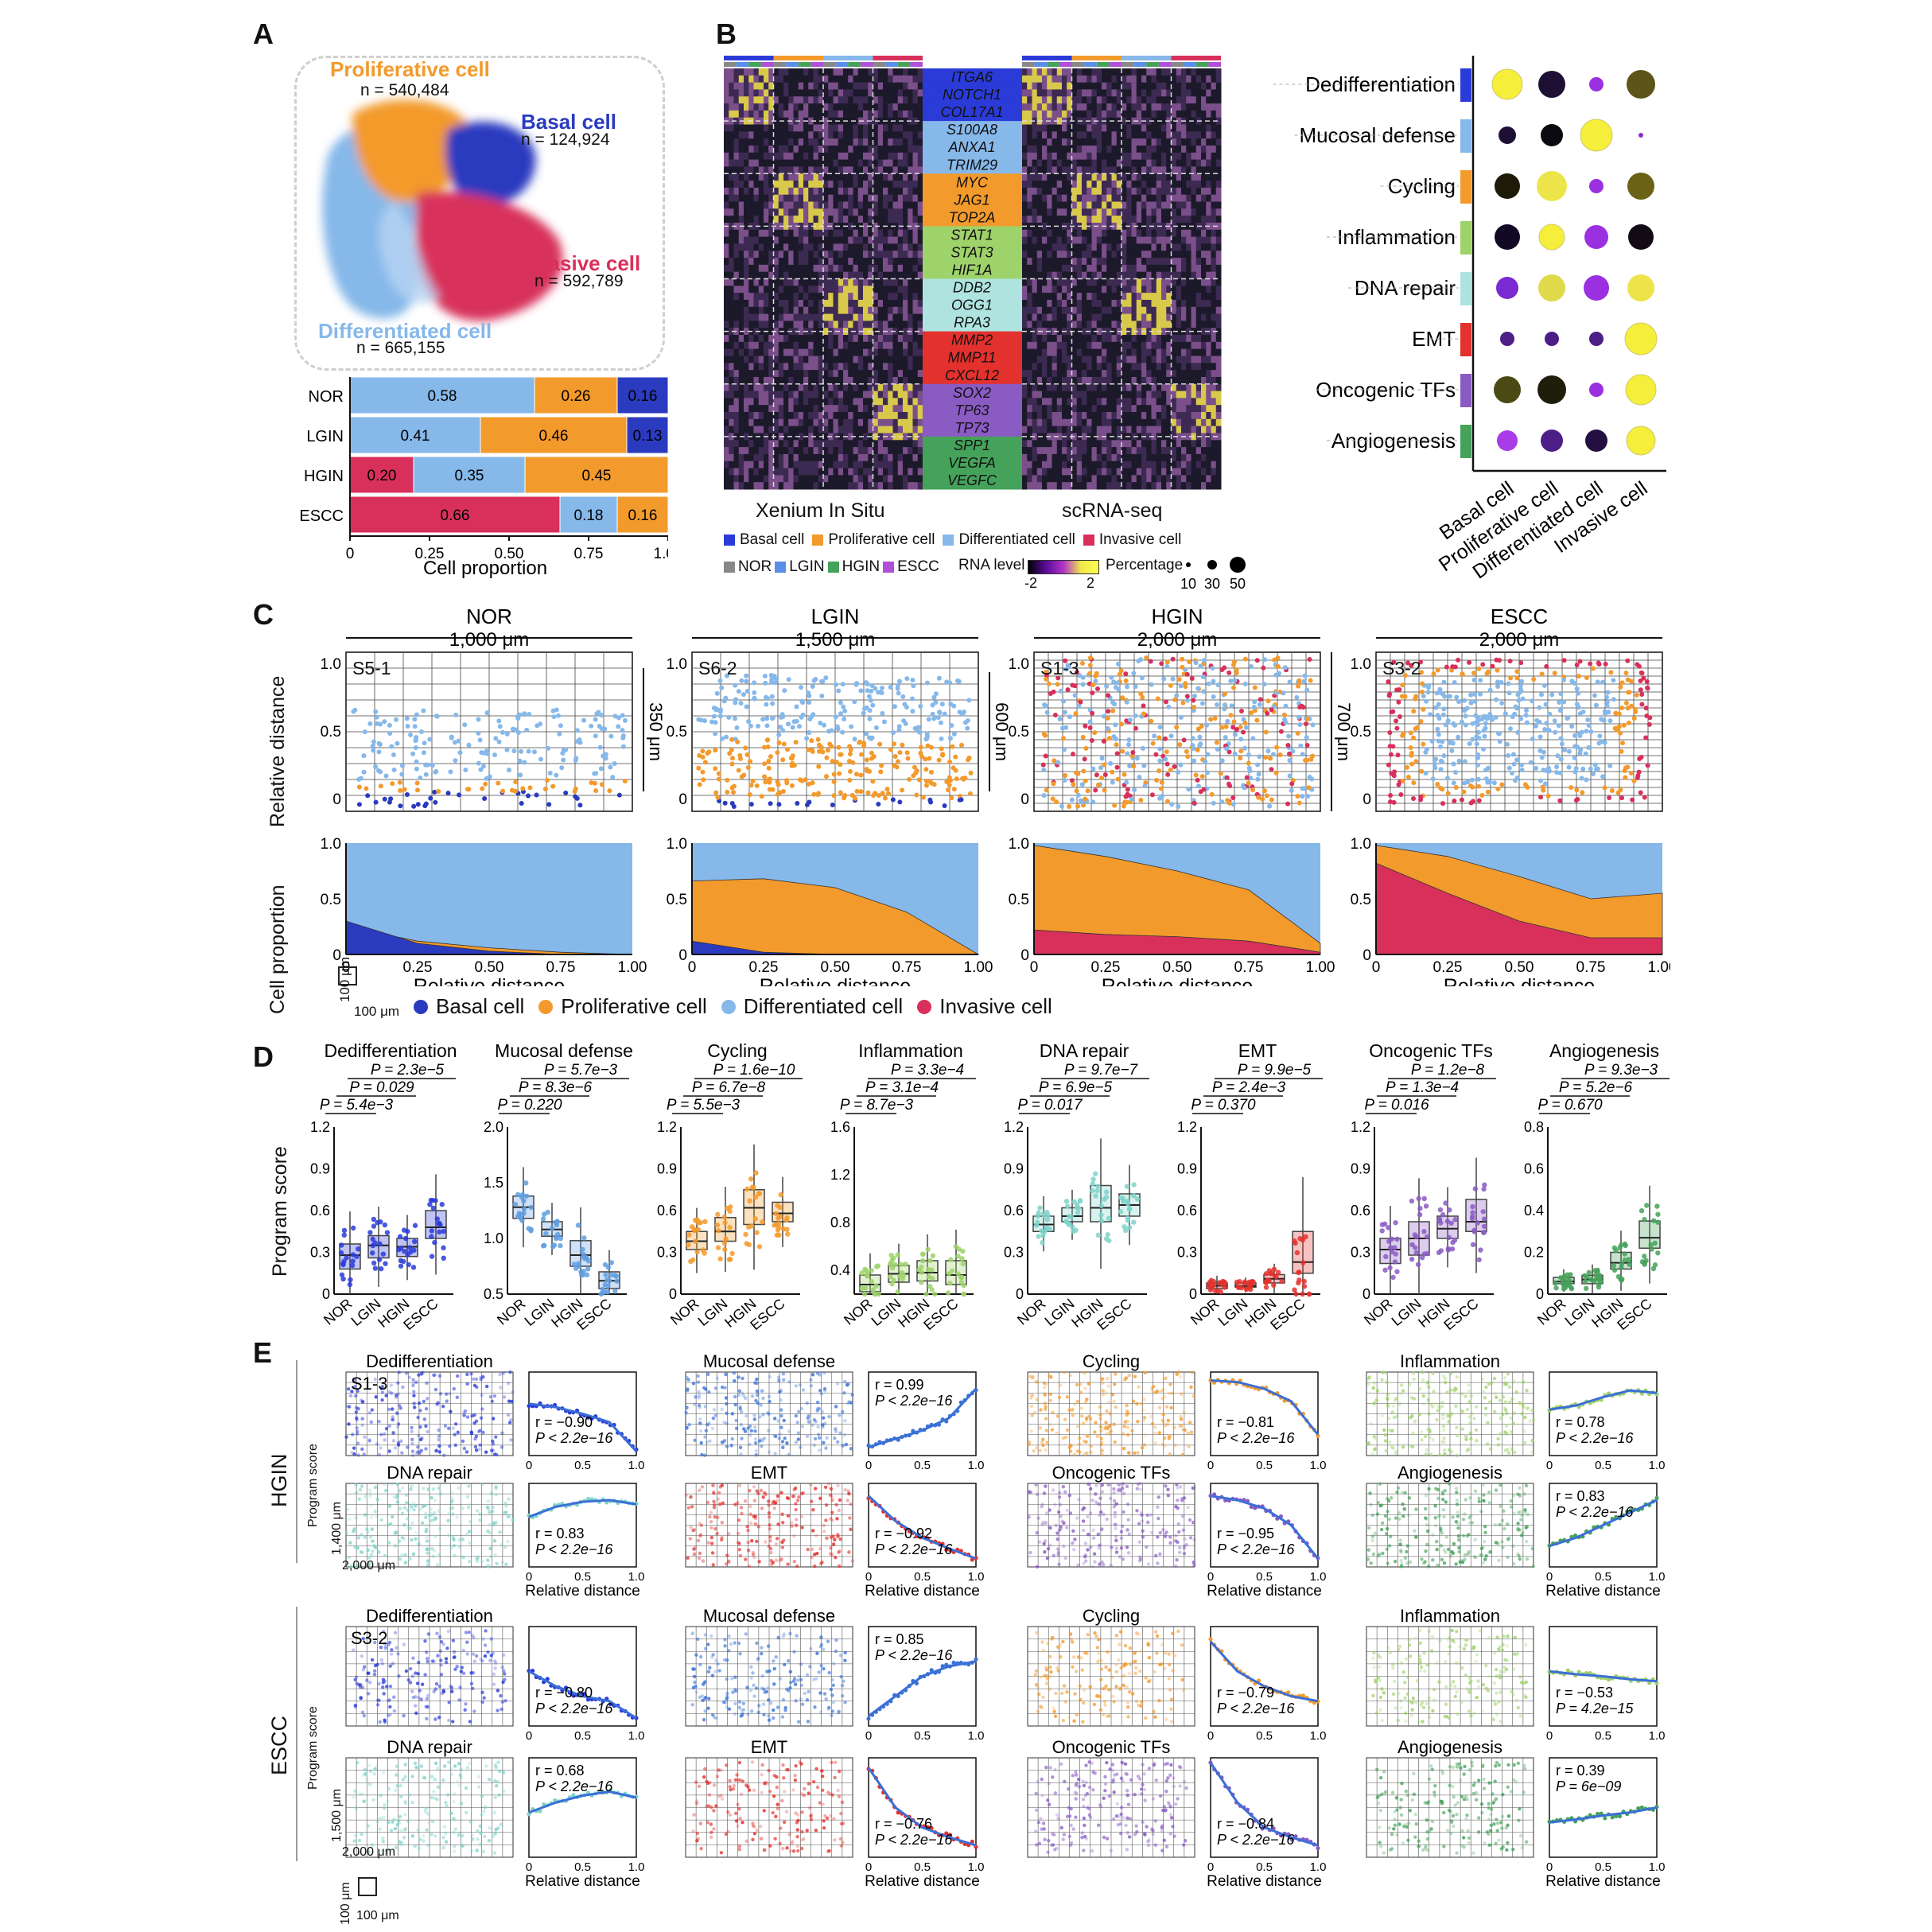 This screenshot has width=1932, height=1932. What do you see at coordinates (835, 616) in the screenshot?
I see `c-stage-title: LGIN` at bounding box center [835, 616].